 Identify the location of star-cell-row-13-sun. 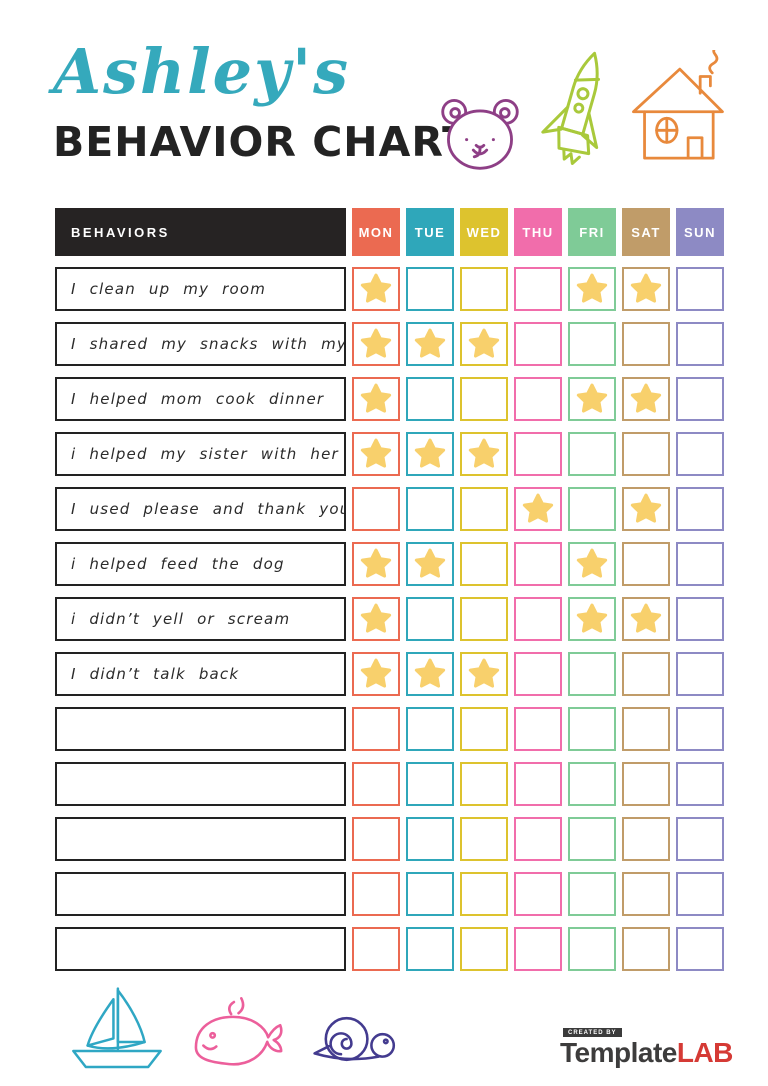
(700, 949).